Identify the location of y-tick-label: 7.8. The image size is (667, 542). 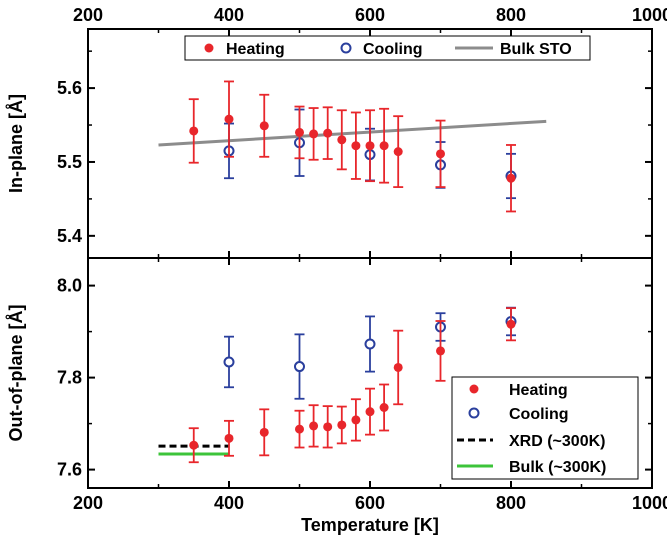
(69, 378).